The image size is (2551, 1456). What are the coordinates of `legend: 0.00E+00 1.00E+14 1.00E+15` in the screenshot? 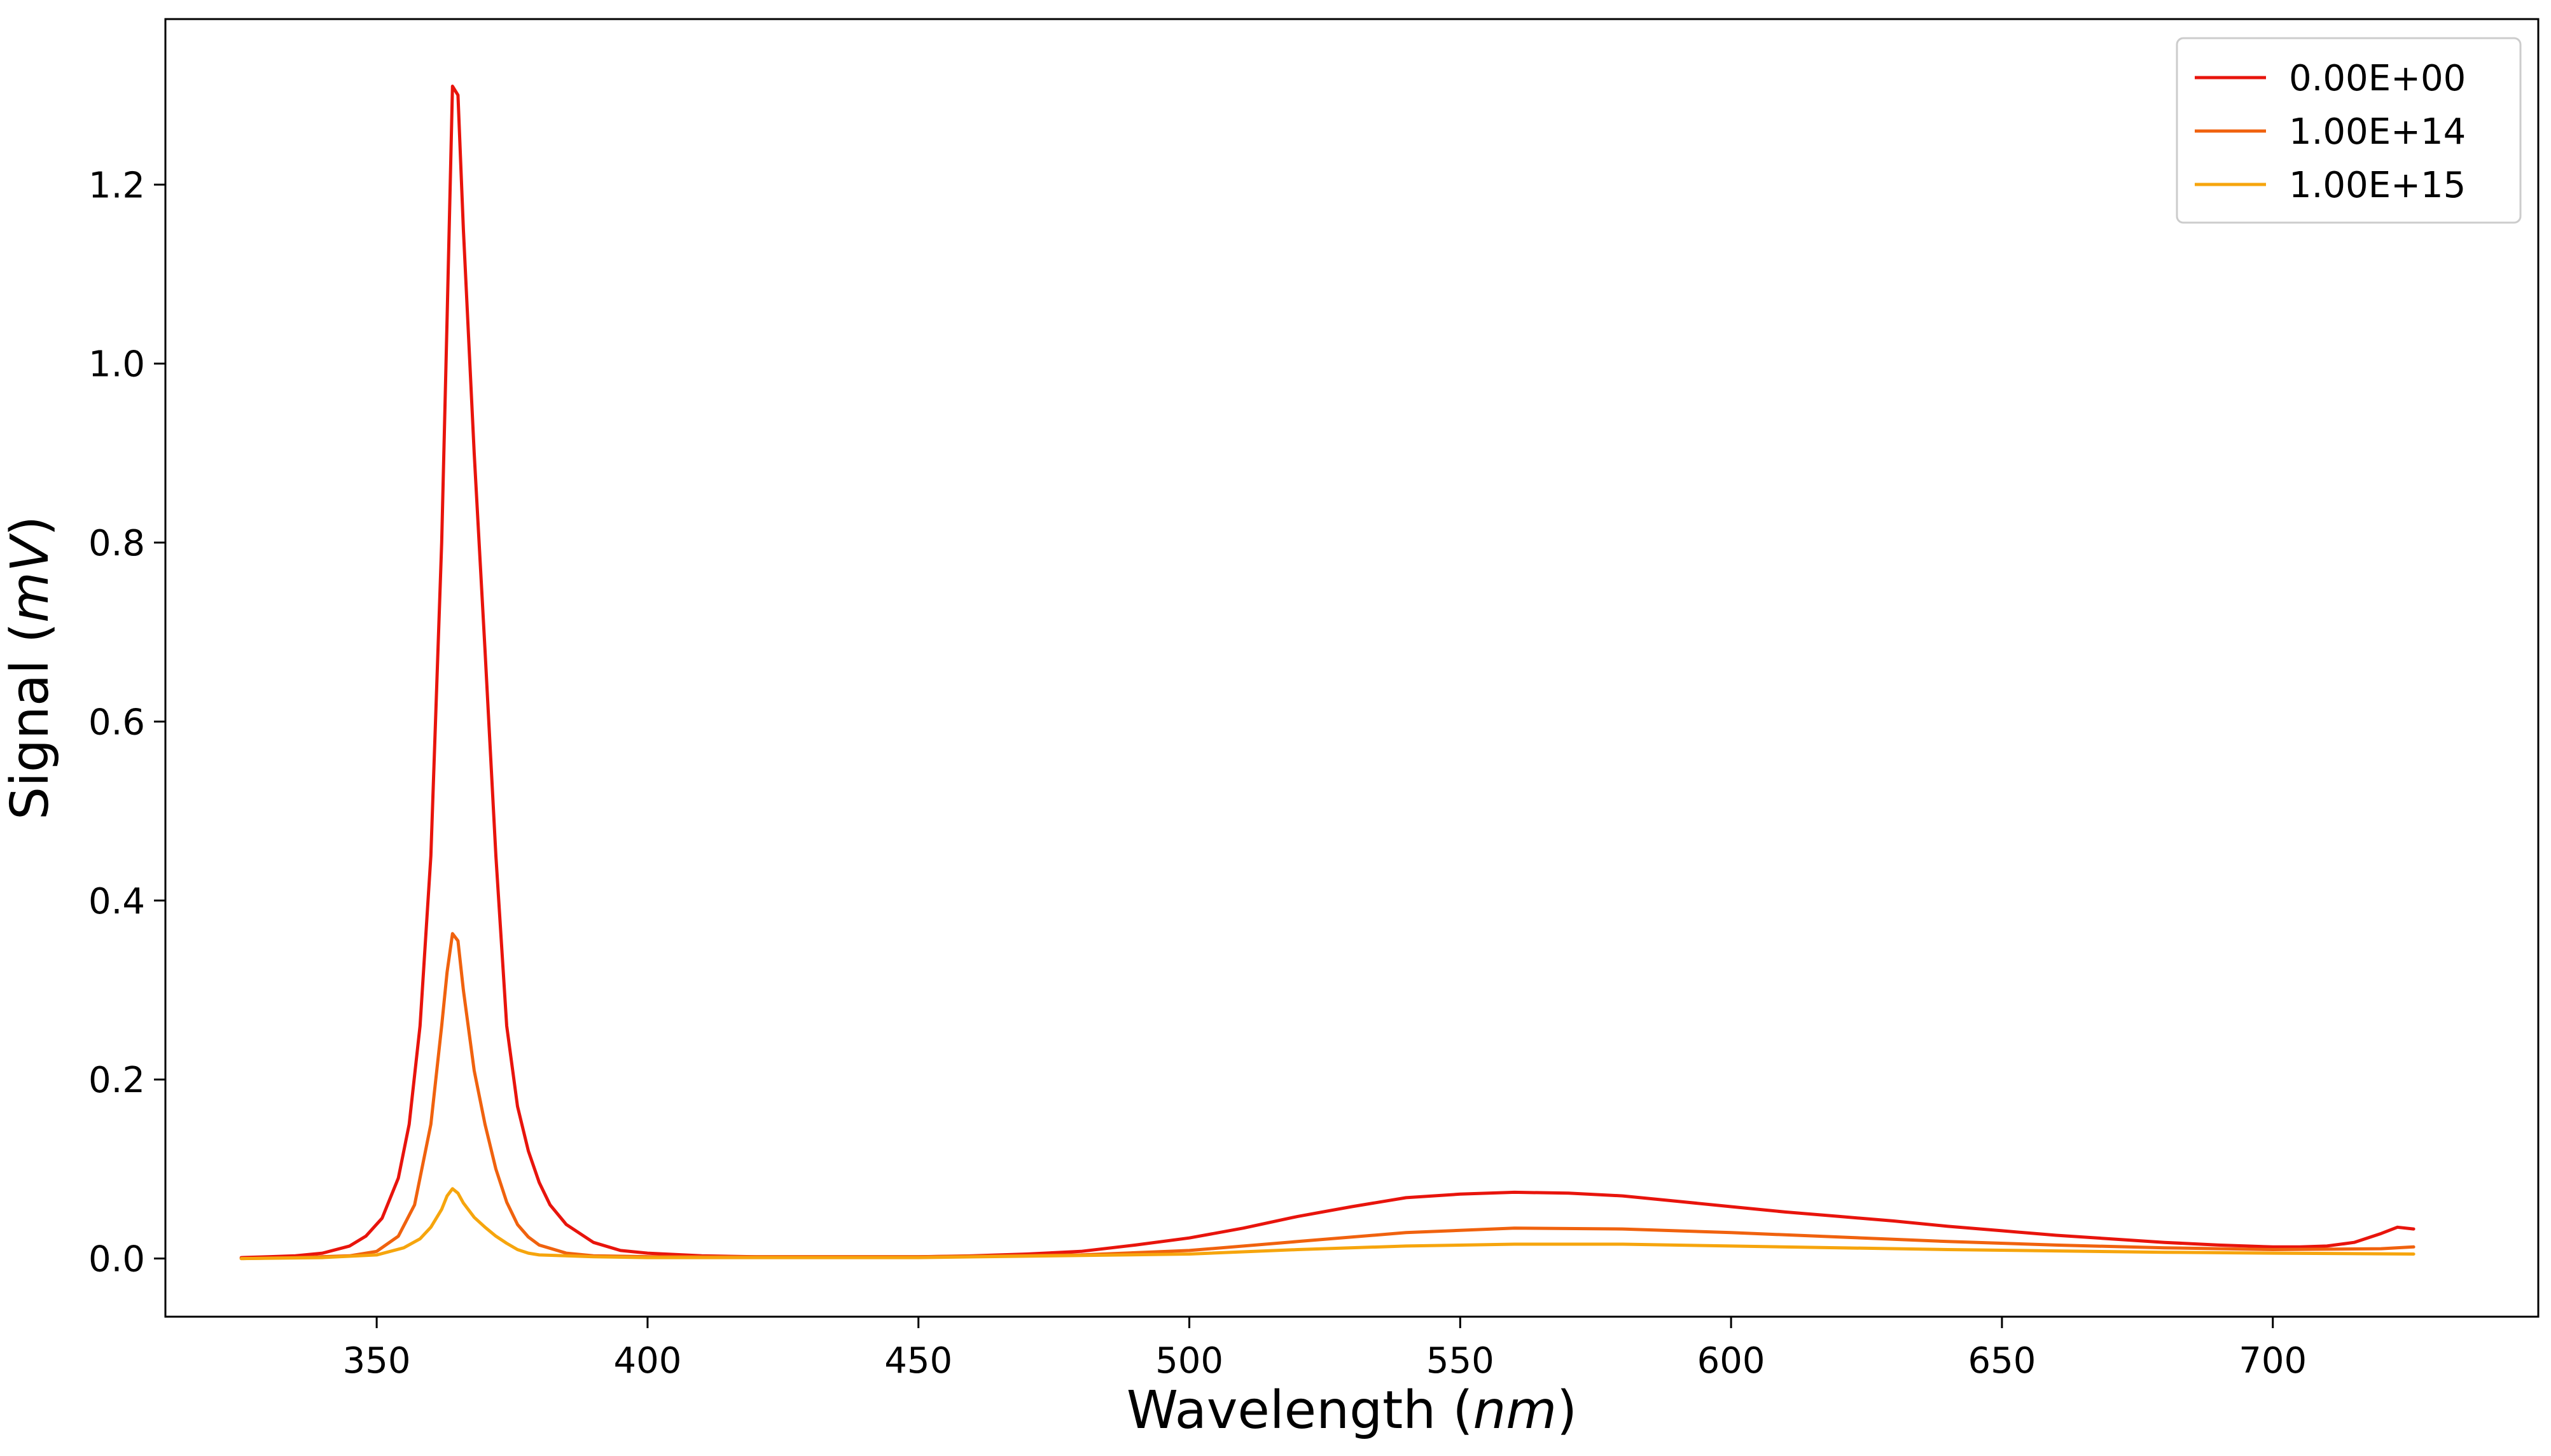 It's located at (2349, 130).